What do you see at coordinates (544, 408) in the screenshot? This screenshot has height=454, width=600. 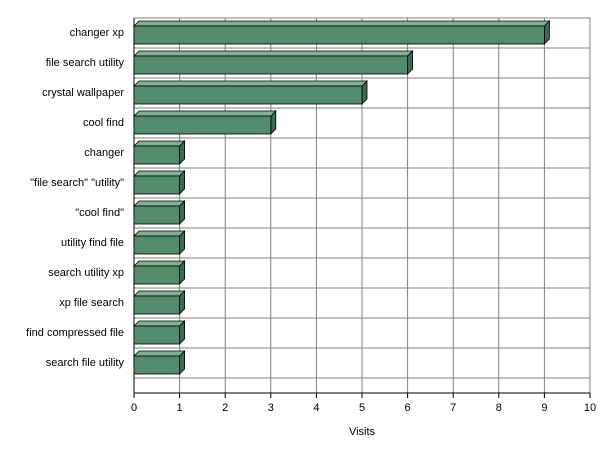 I see `x-tick-label: 9` at bounding box center [544, 408].